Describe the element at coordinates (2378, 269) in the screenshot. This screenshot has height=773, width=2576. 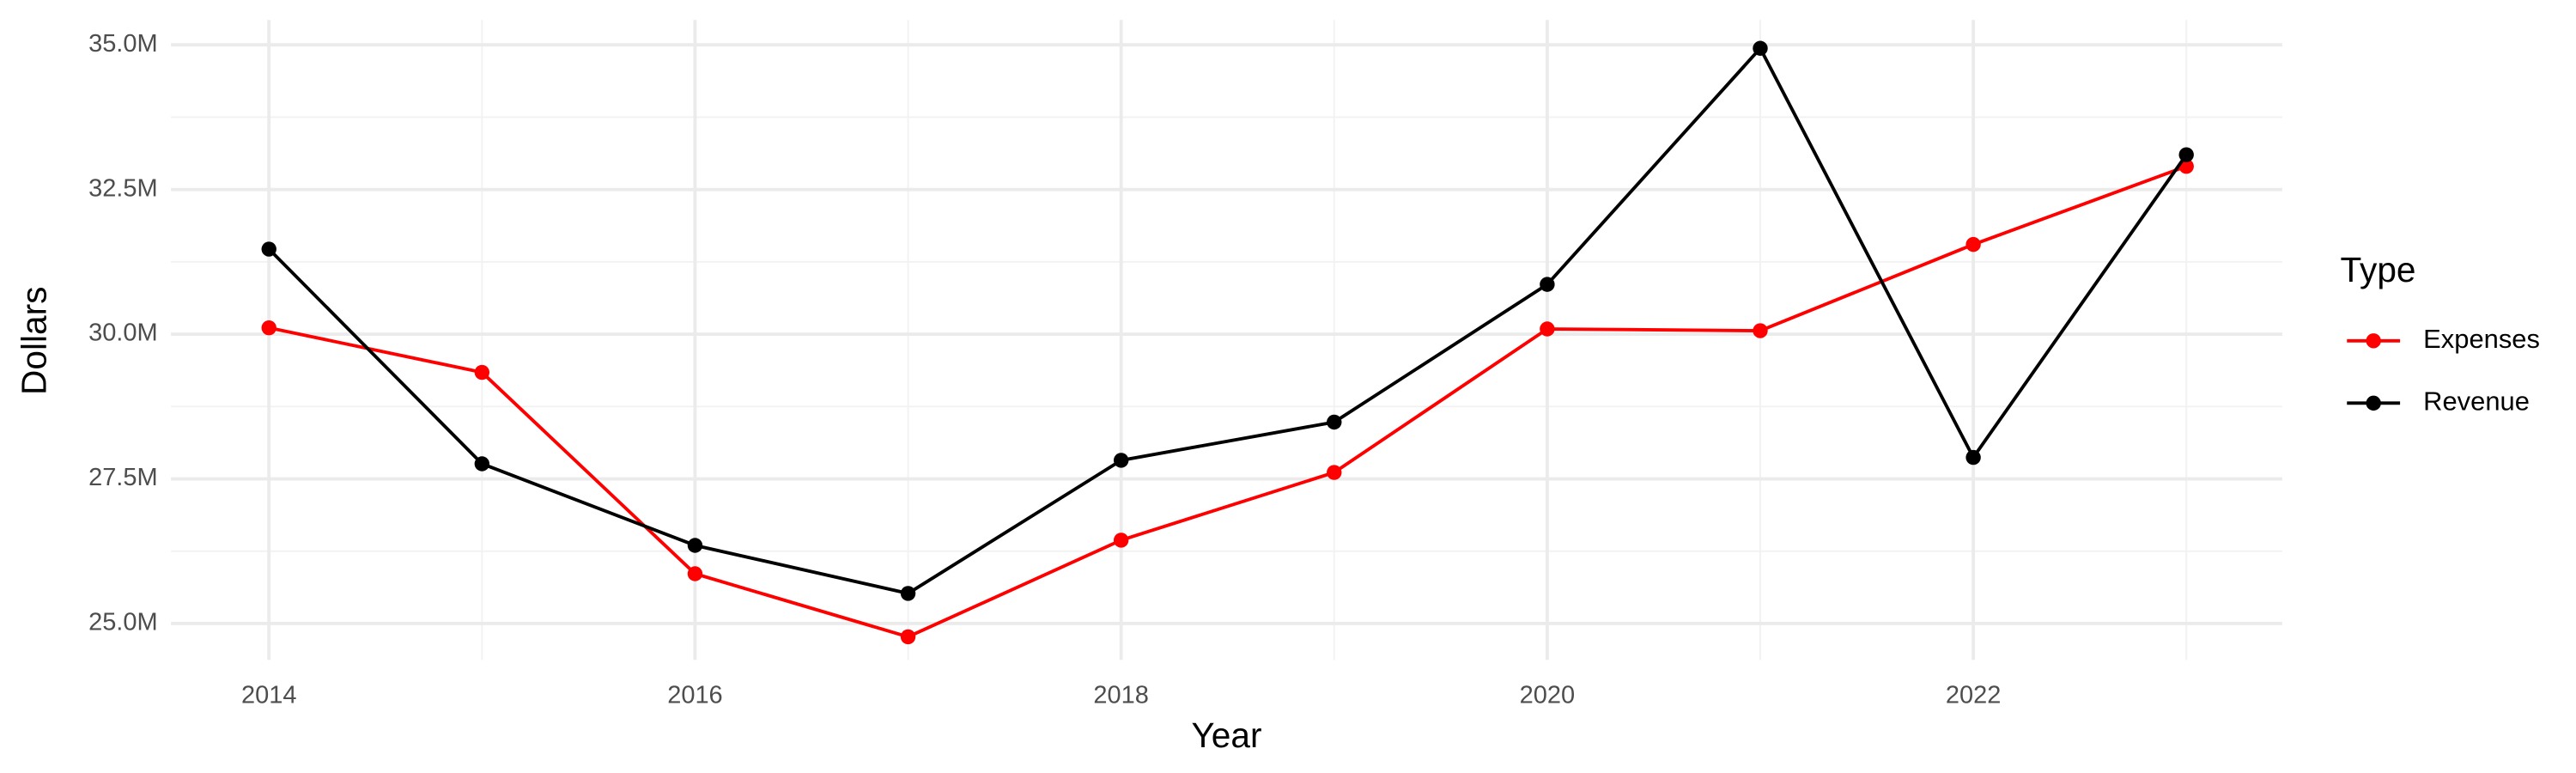
I see `legend-title: Type` at that location.